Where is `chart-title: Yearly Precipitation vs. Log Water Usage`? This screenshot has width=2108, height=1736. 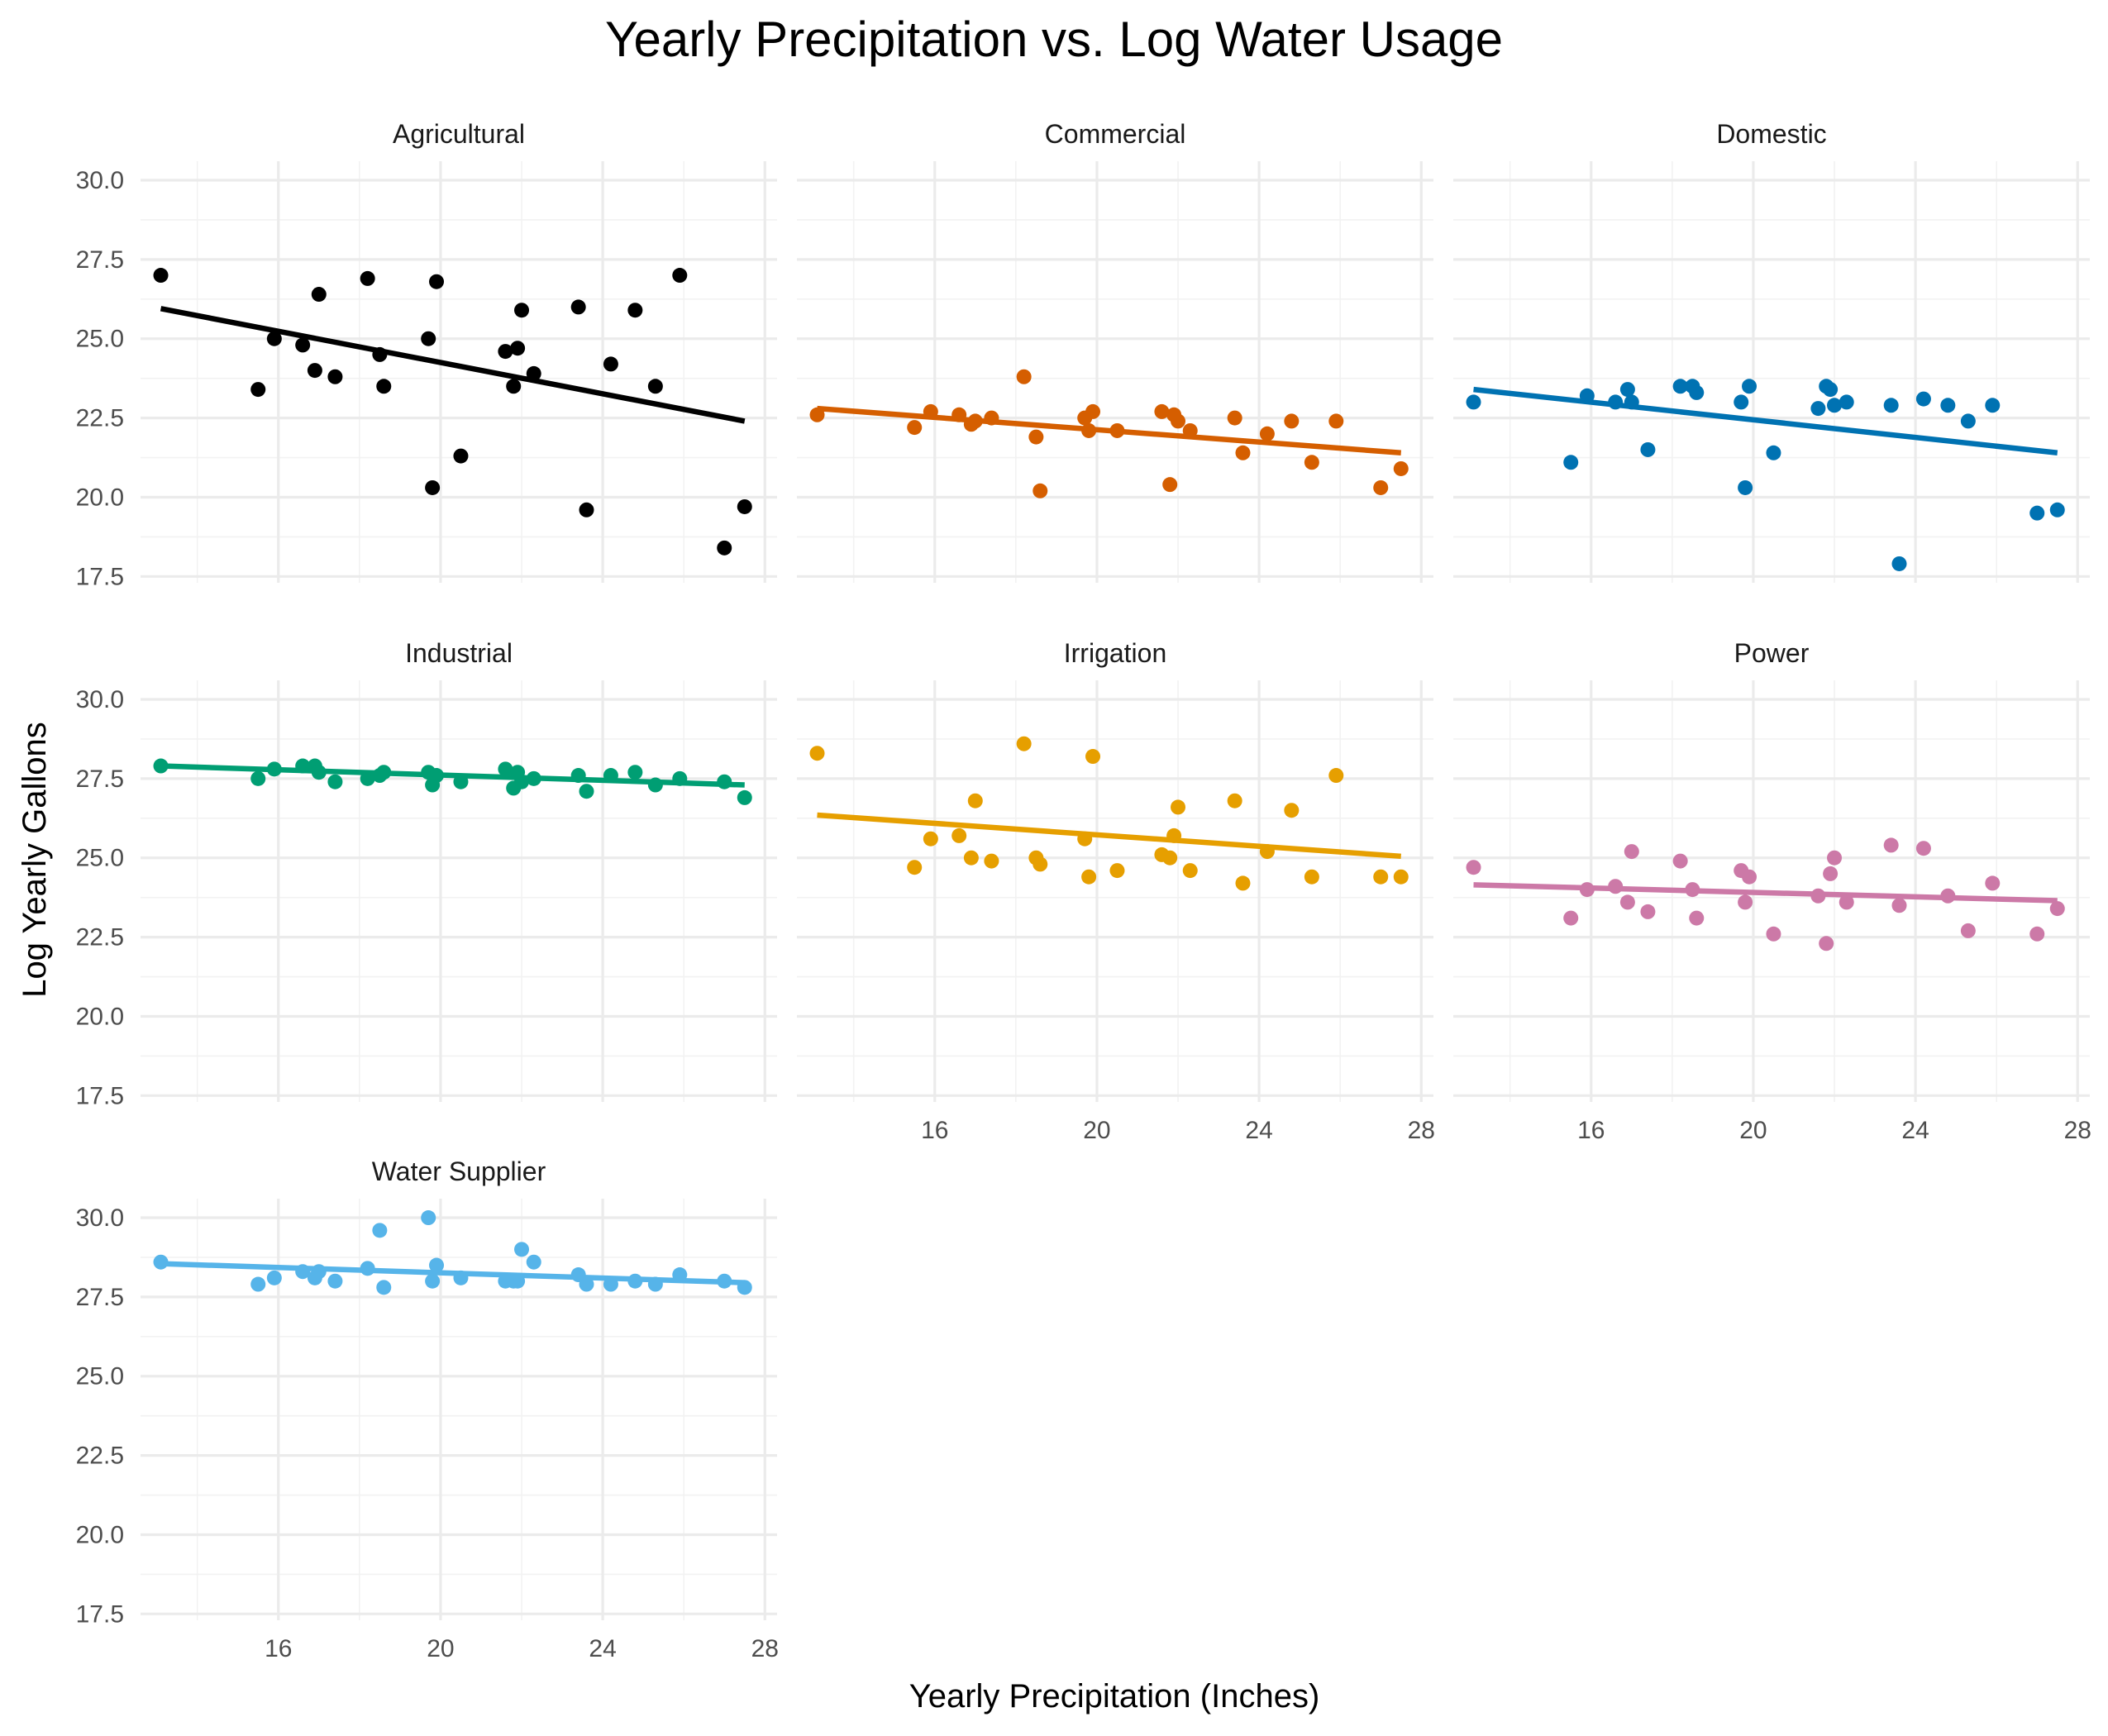 chart-title: Yearly Precipitation vs. Log Water Usage is located at coordinates (1054, 39).